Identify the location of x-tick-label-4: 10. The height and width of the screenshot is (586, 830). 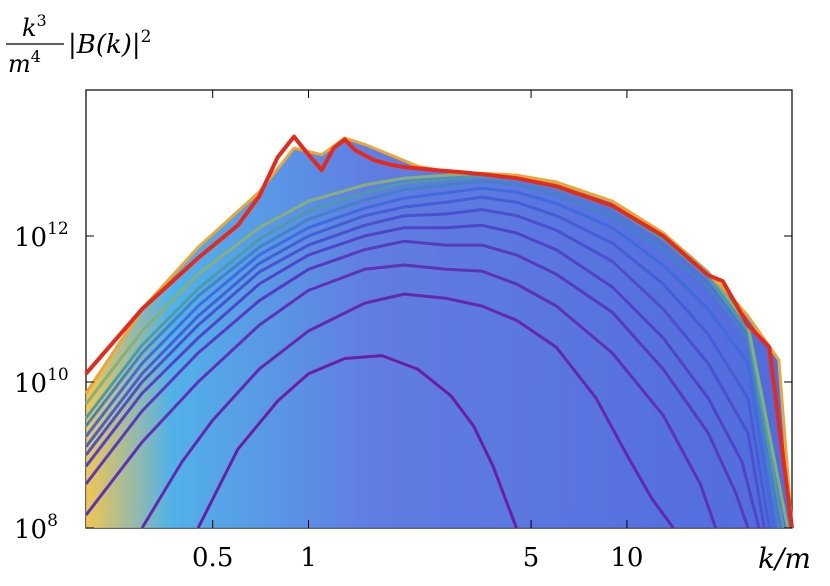
(626, 558).